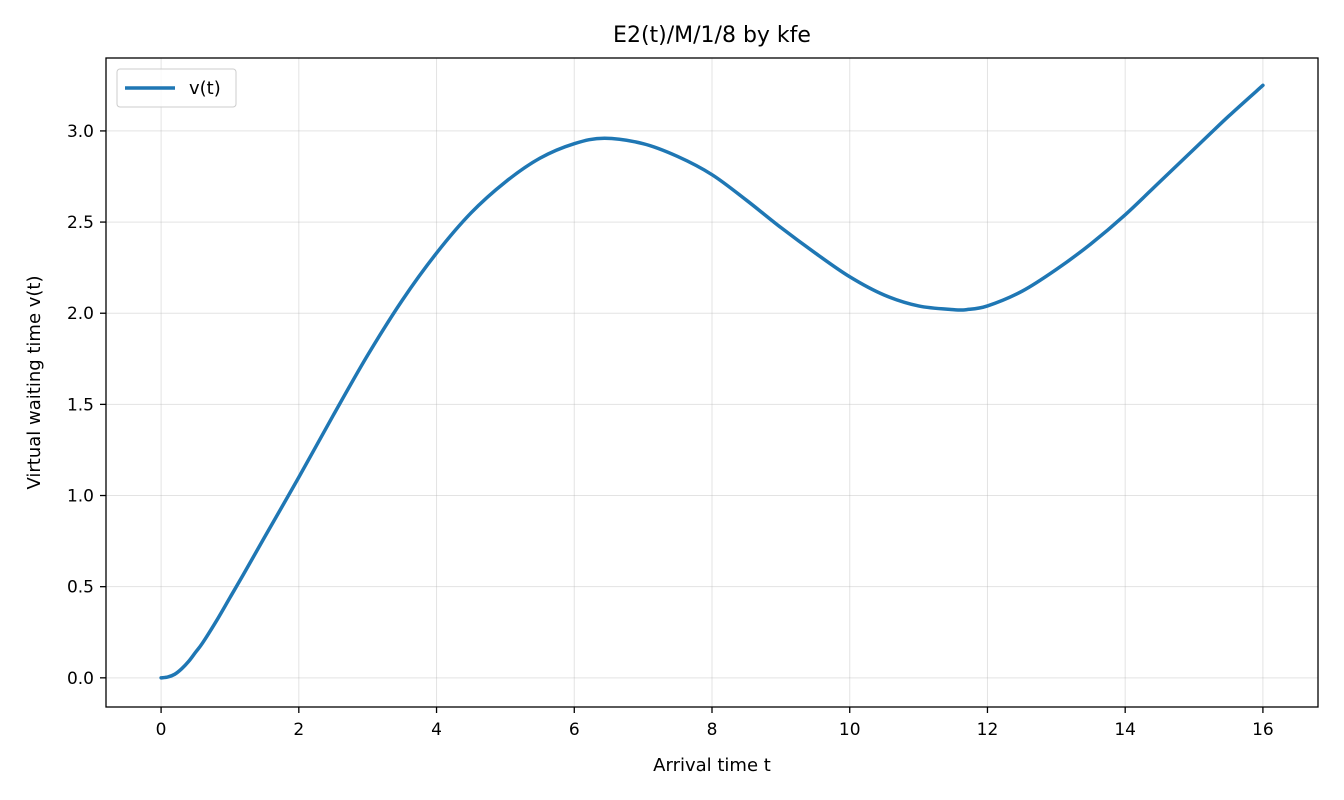  I want to click on x-tick-label: 2, so click(298, 730).